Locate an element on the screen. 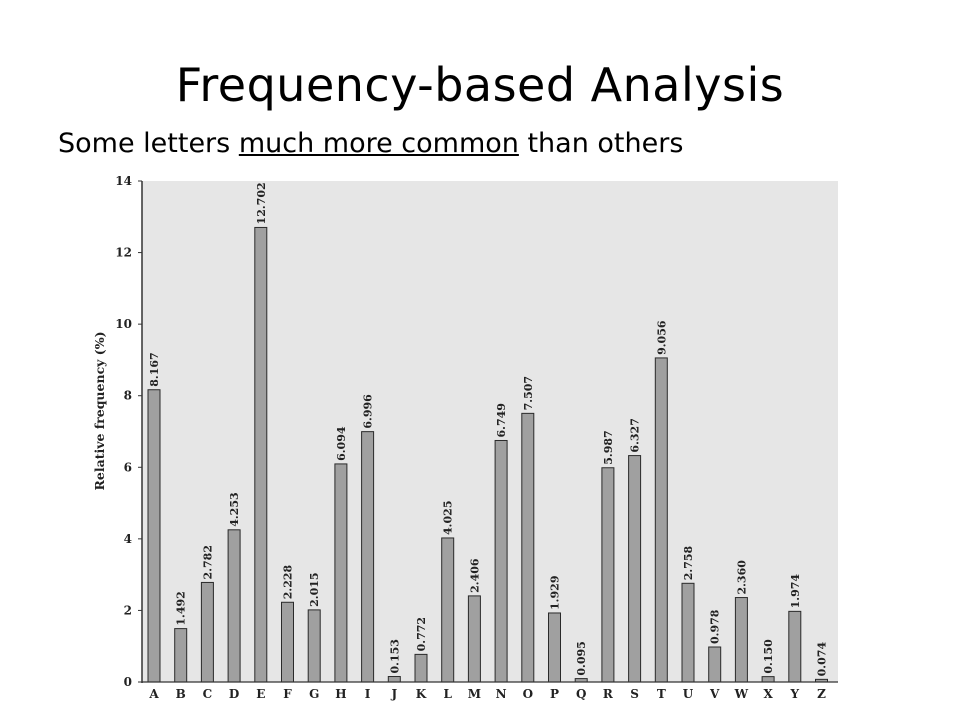 The image size is (960, 720). bar-i is located at coordinates (368, 557).